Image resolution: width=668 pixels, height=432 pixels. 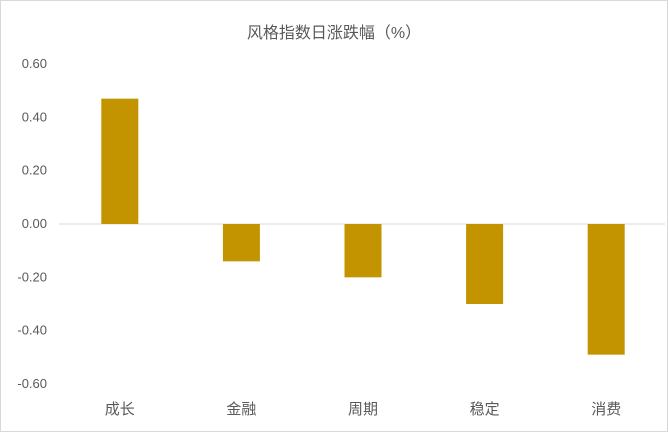 I want to click on x-category-label: 周期, so click(x=363, y=409).